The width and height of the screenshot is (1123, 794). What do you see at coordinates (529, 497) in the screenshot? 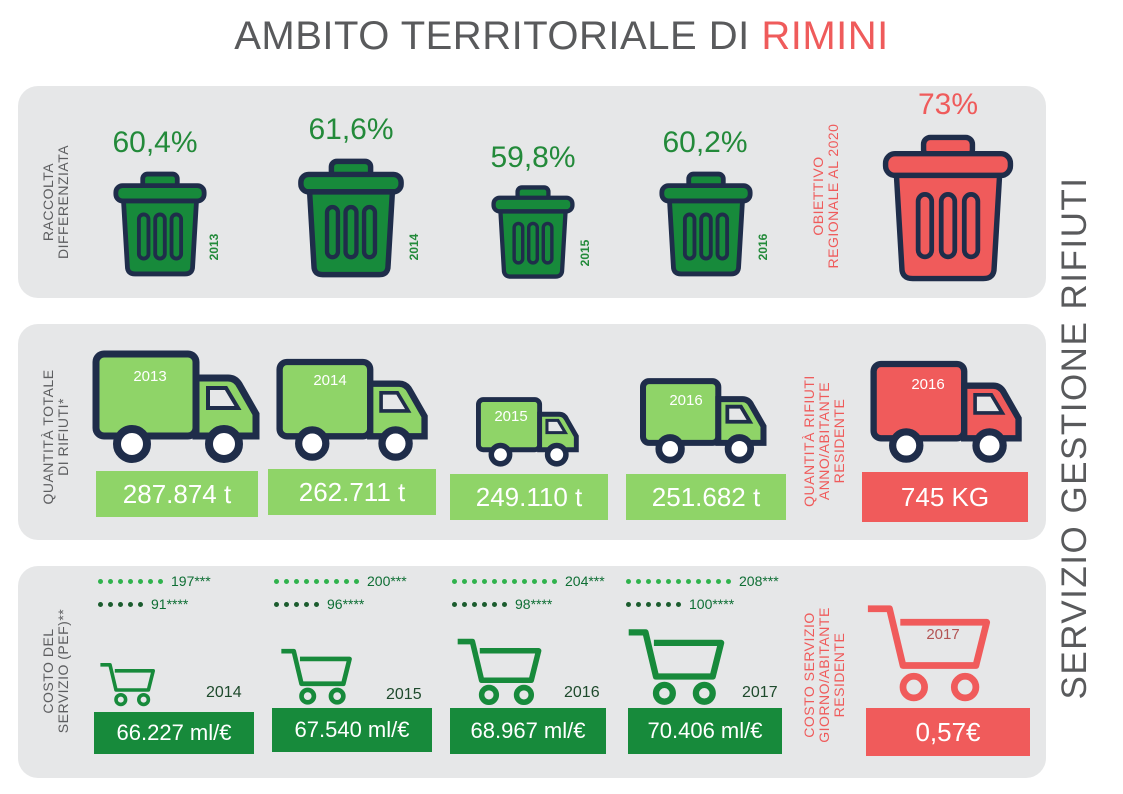
I see `quantity-value-2015: 249.110 t` at bounding box center [529, 497].